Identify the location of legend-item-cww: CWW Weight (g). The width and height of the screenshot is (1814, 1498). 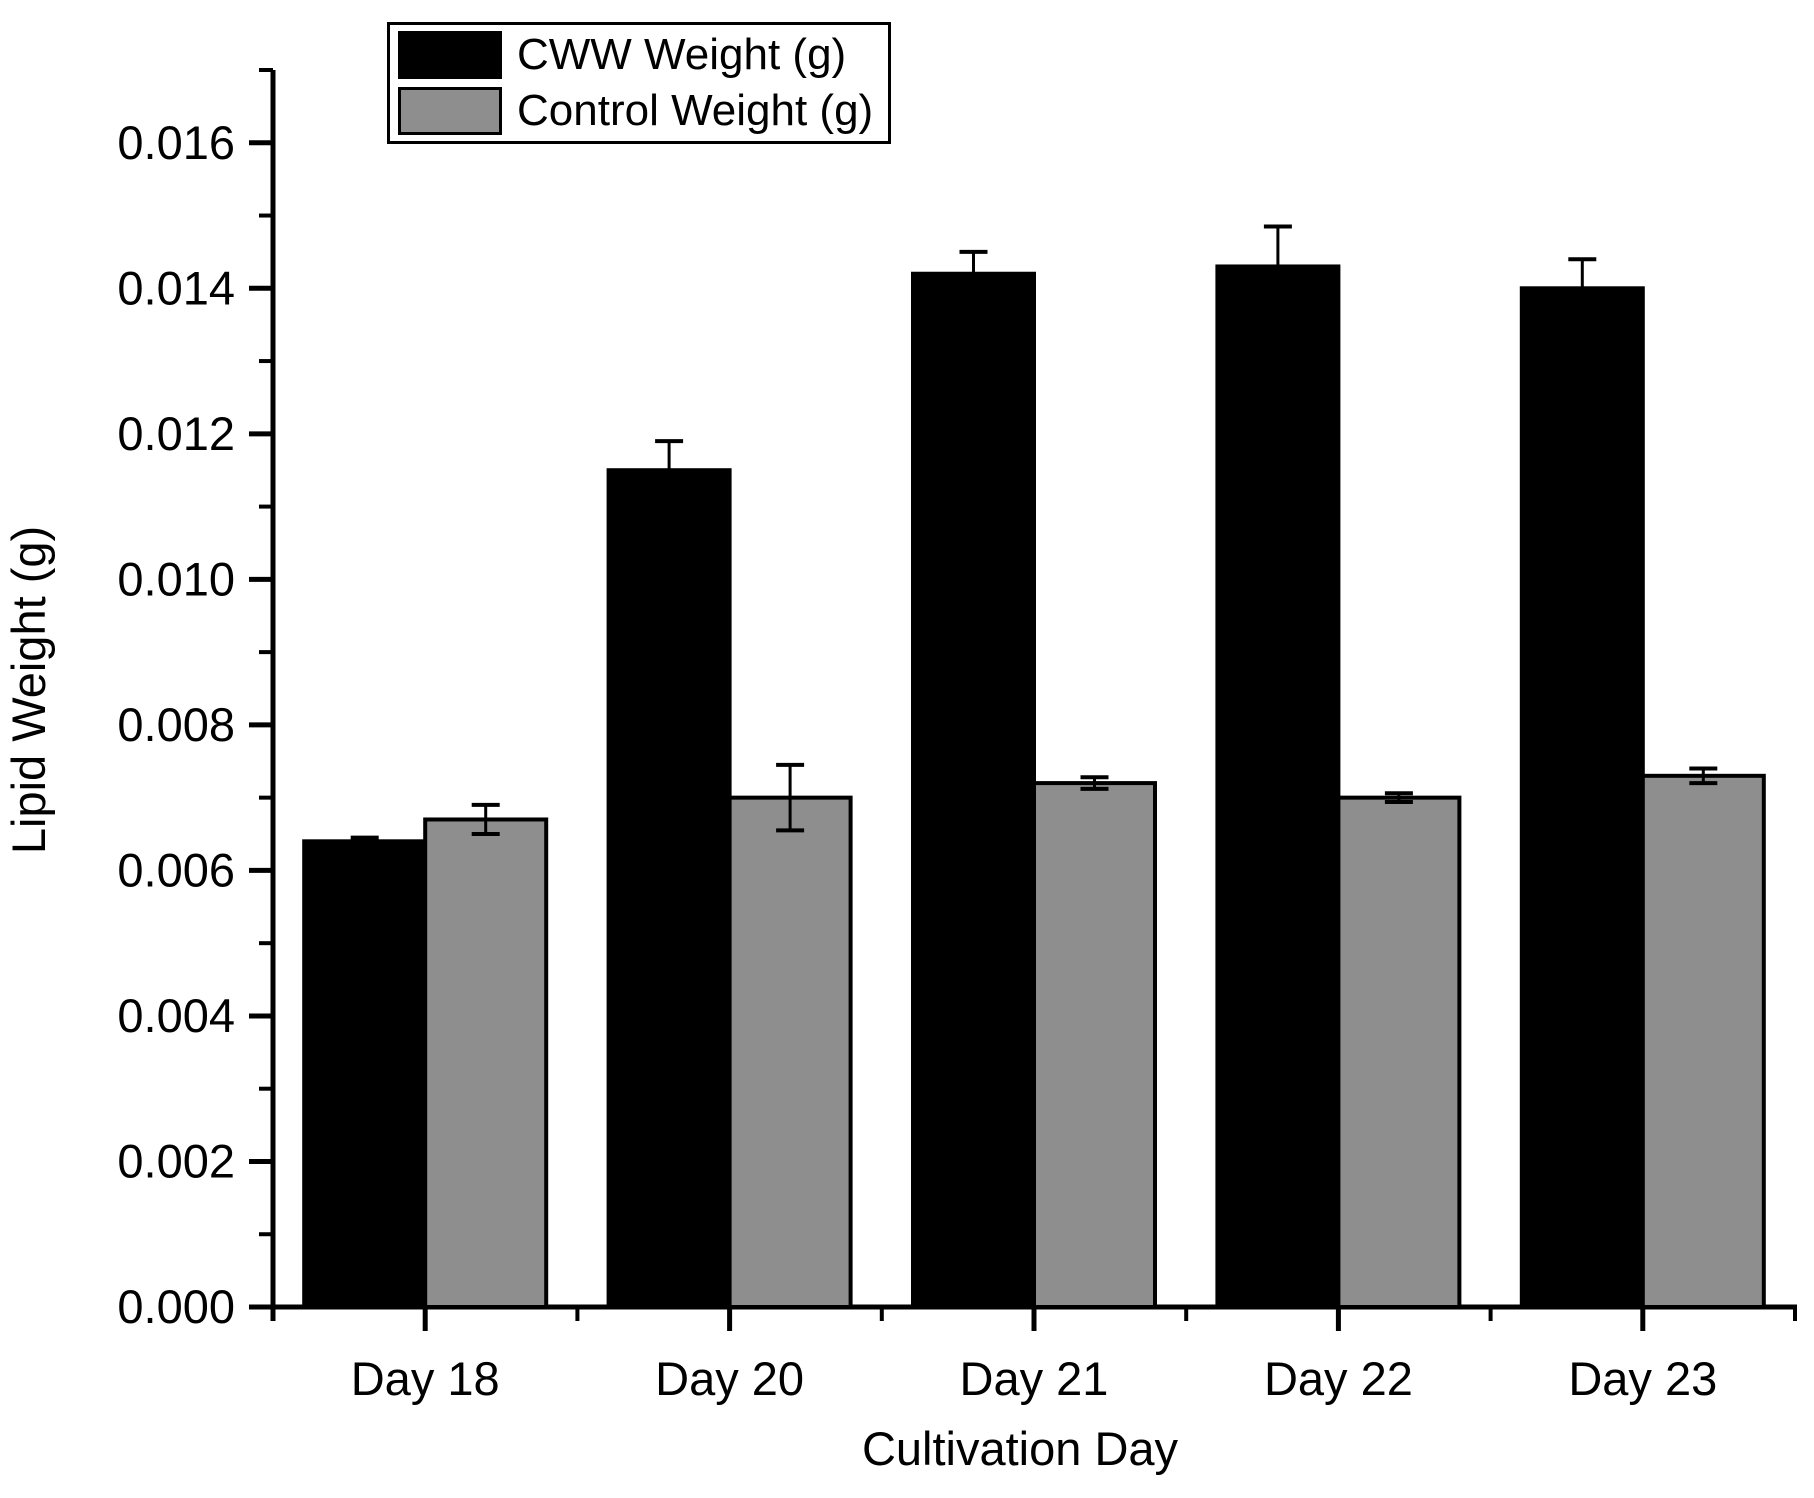
(639, 55).